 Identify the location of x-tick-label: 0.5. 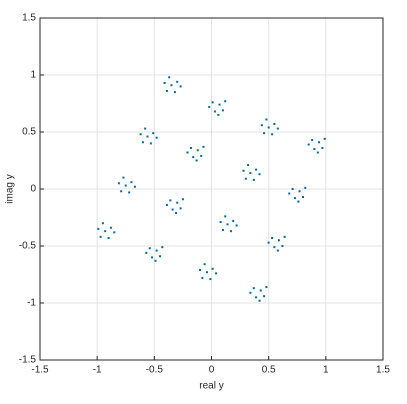
(269, 370).